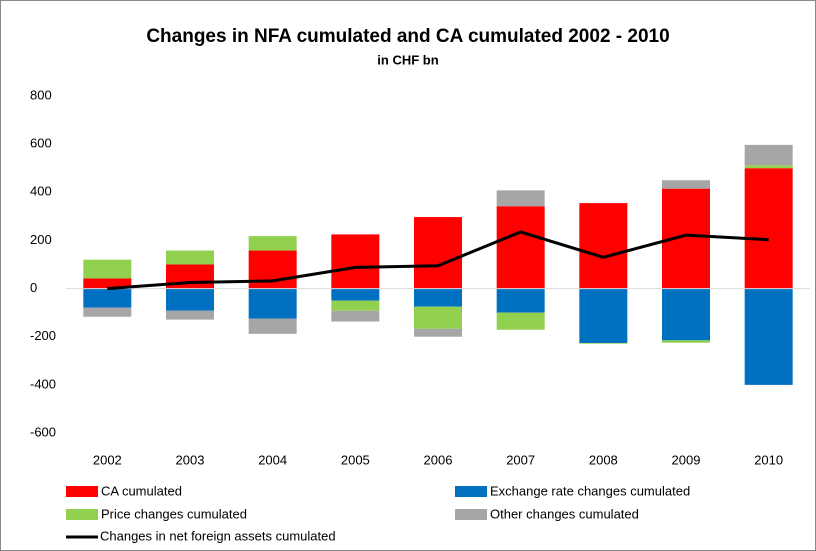  What do you see at coordinates (438, 459) in the screenshot?
I see `x-tick-label: 2006` at bounding box center [438, 459].